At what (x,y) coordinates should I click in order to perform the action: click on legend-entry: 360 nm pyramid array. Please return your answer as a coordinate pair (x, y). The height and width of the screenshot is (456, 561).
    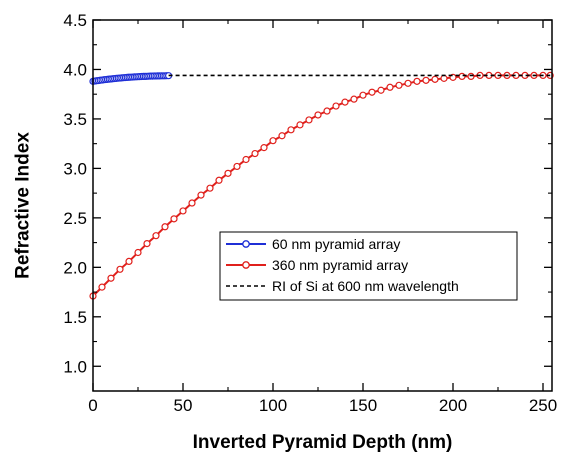
    Looking at the image, I should click on (317, 265).